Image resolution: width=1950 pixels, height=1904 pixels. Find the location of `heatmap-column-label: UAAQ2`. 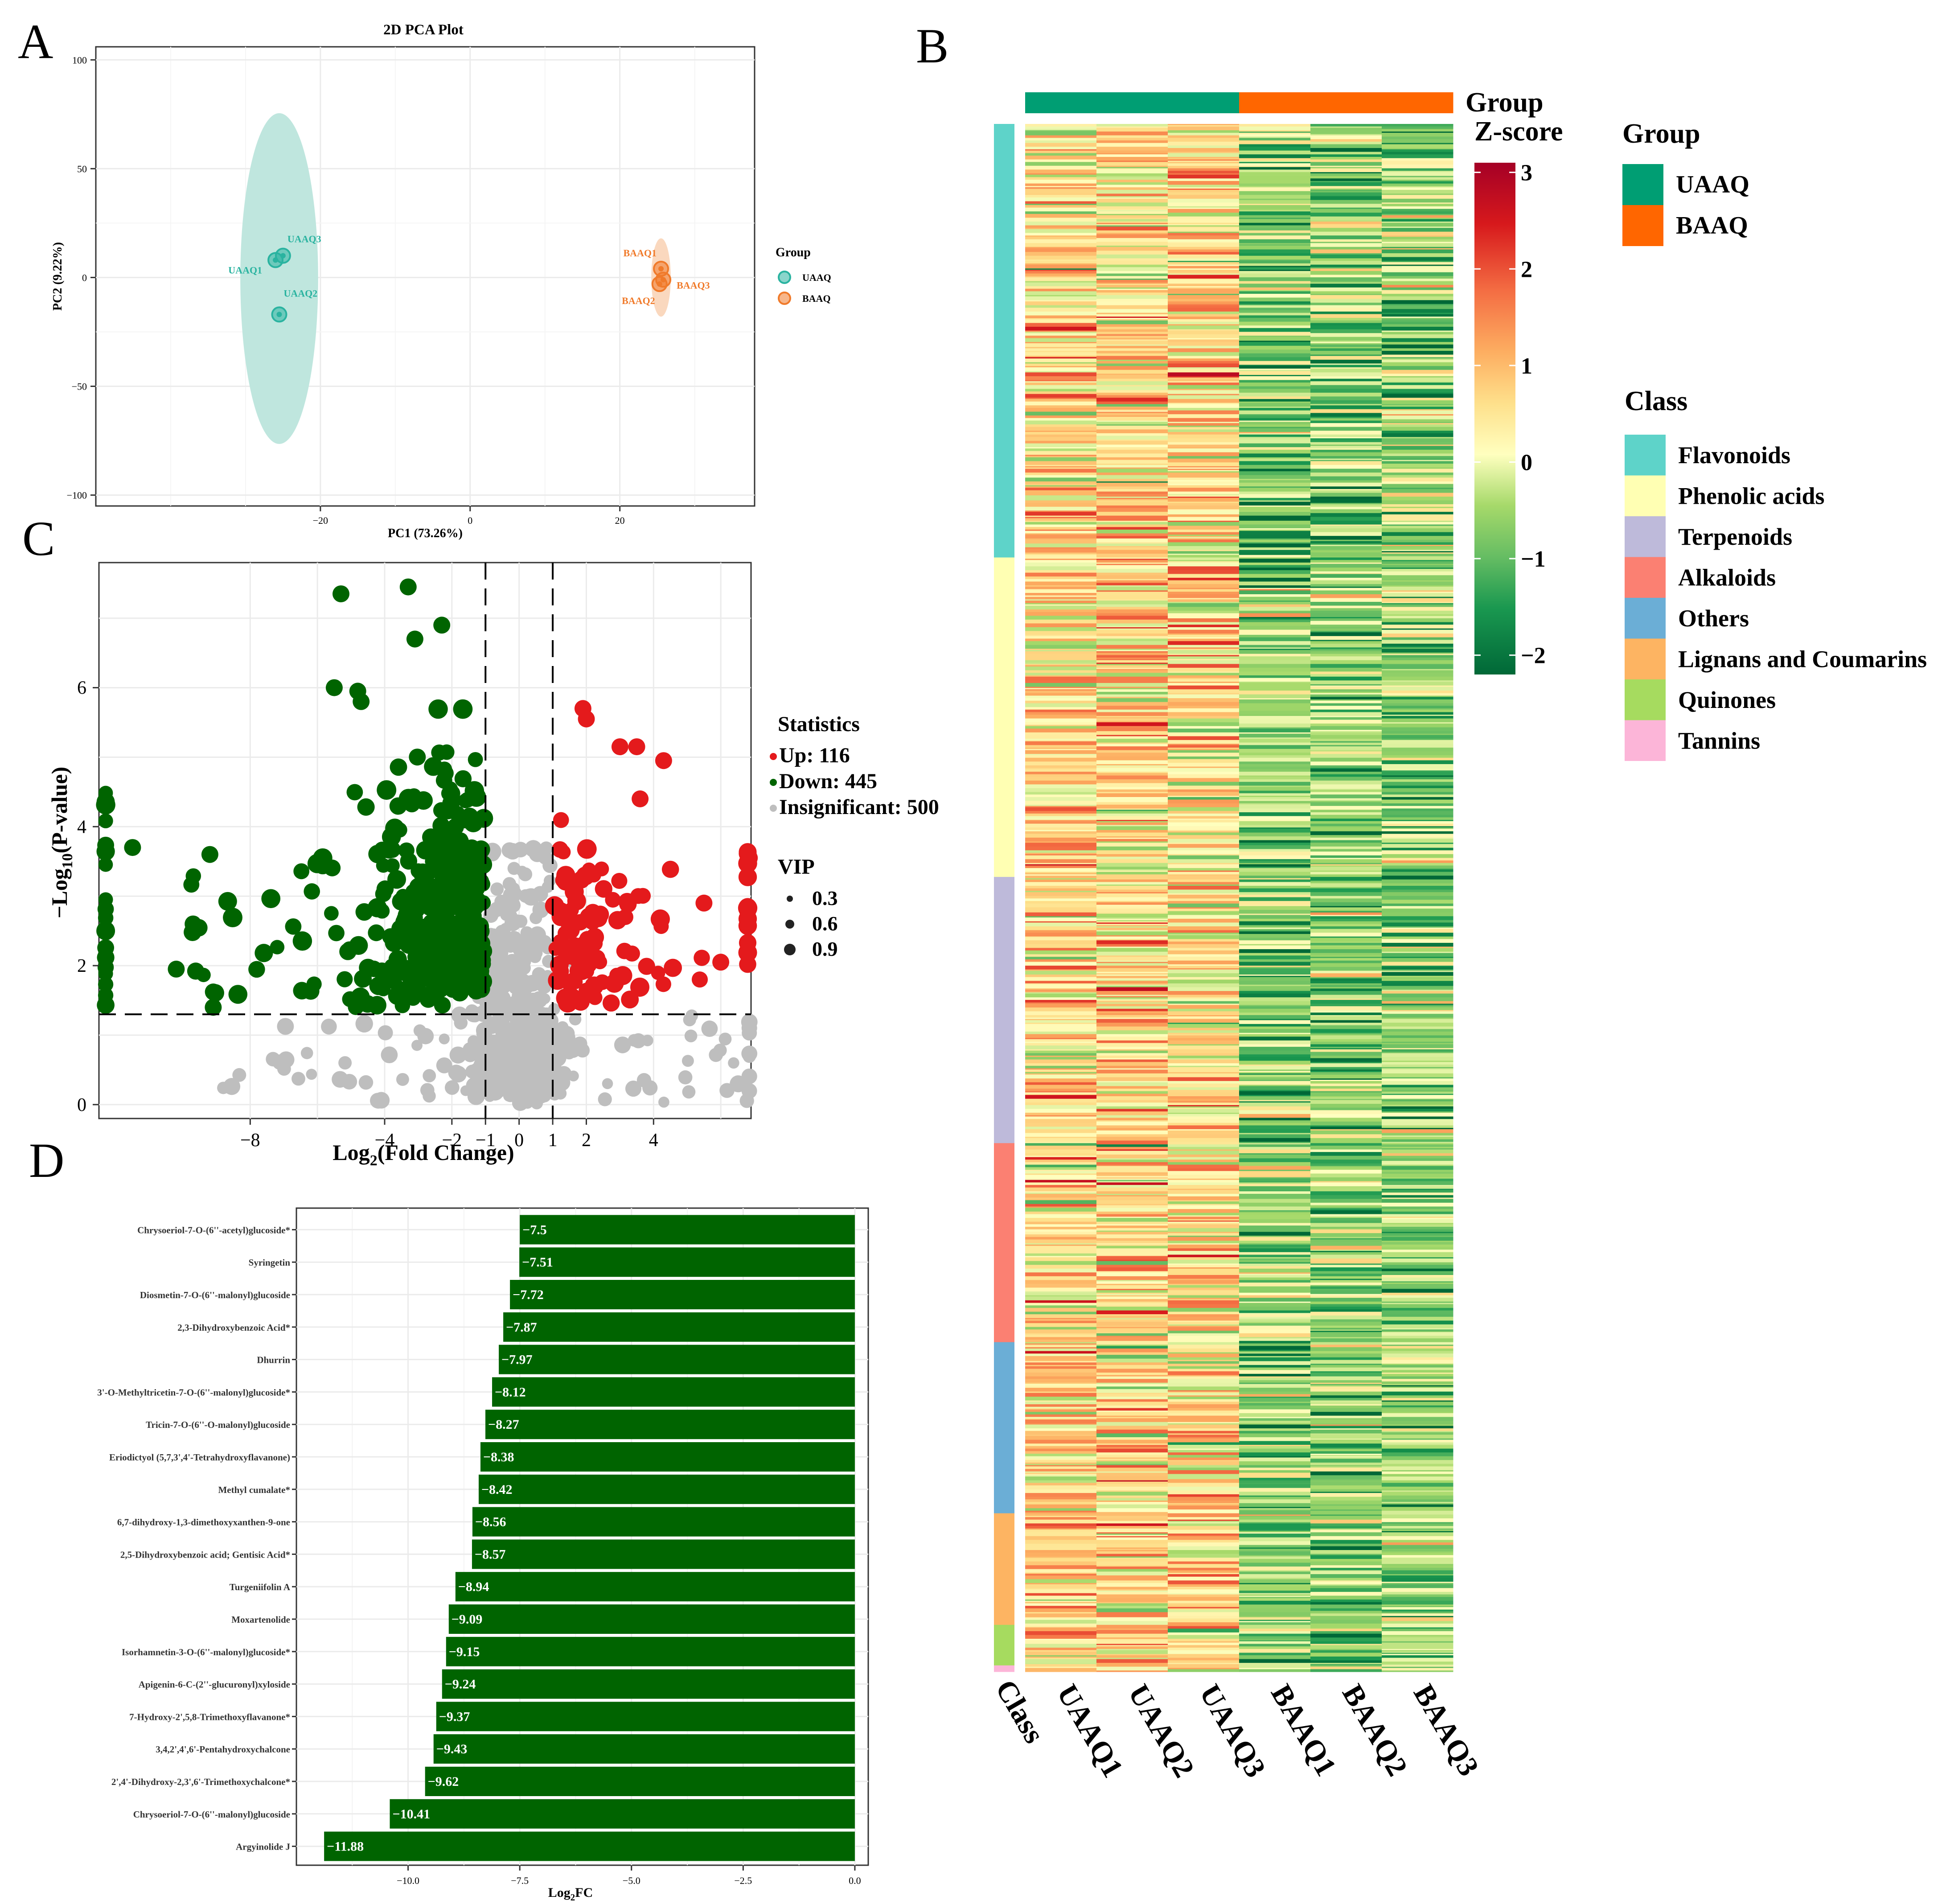

heatmap-column-label: UAAQ2 is located at coordinates (1161, 1731).